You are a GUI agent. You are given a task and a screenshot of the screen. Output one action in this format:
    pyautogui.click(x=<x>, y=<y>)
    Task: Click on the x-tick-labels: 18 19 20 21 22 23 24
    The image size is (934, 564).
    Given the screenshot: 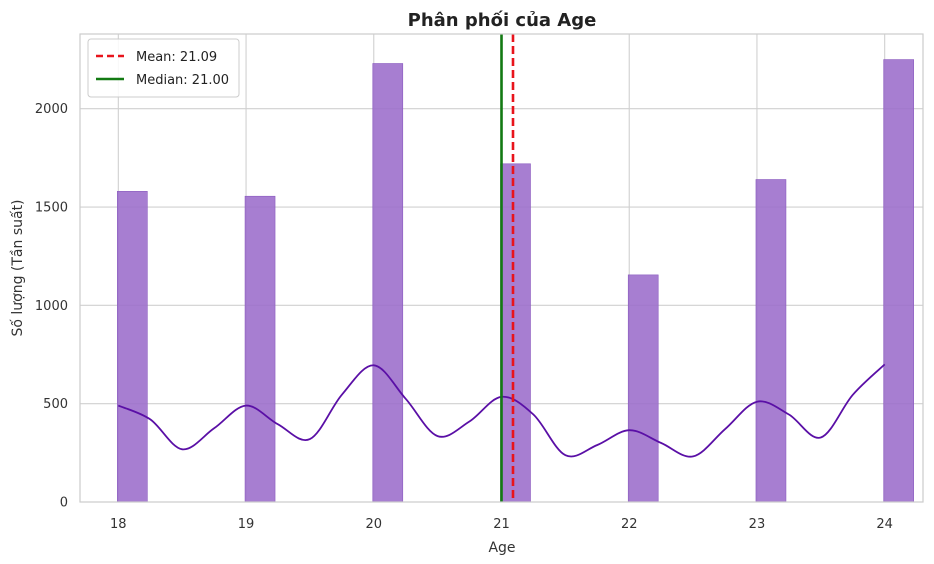 What is the action you would take?
    pyautogui.click(x=501, y=524)
    